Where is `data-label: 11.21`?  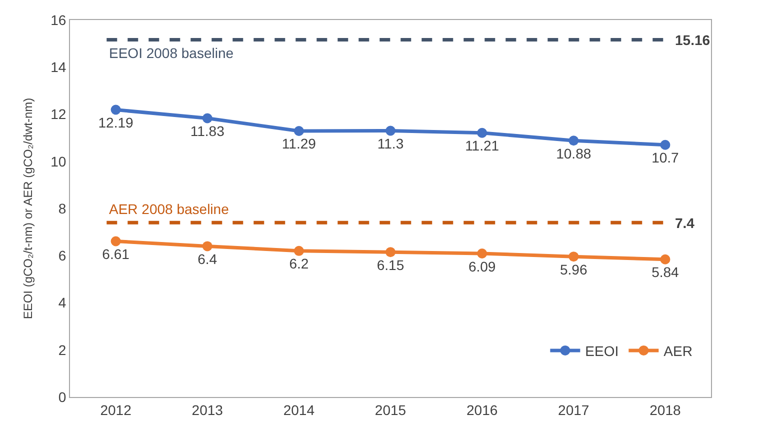
data-label: 11.21 is located at coordinates (482, 146).